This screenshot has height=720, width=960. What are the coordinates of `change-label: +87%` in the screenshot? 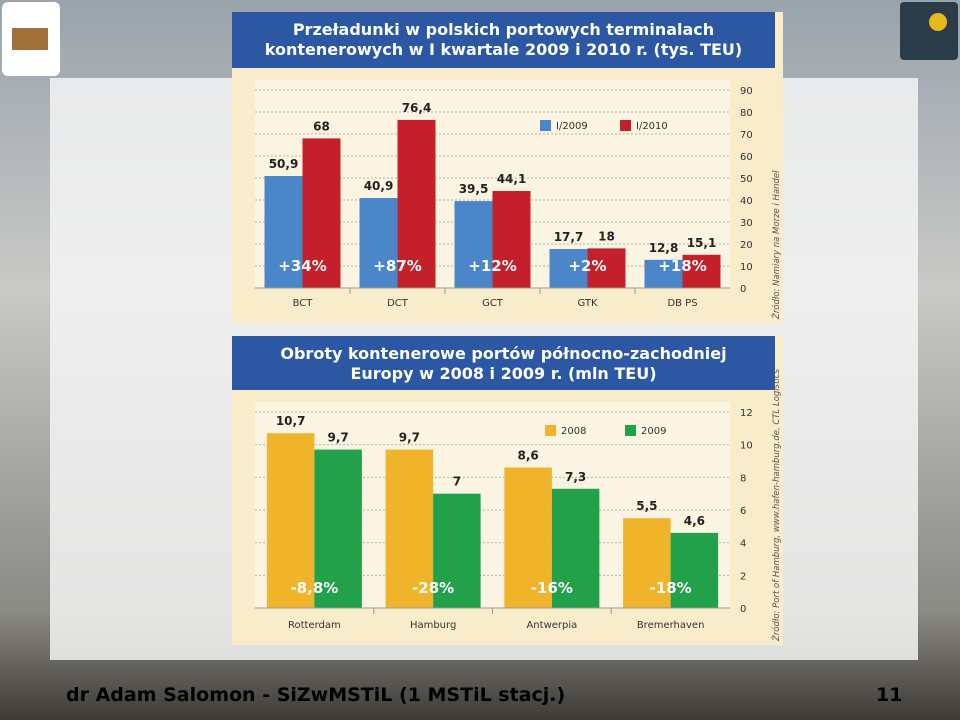 It's located at (397, 266).